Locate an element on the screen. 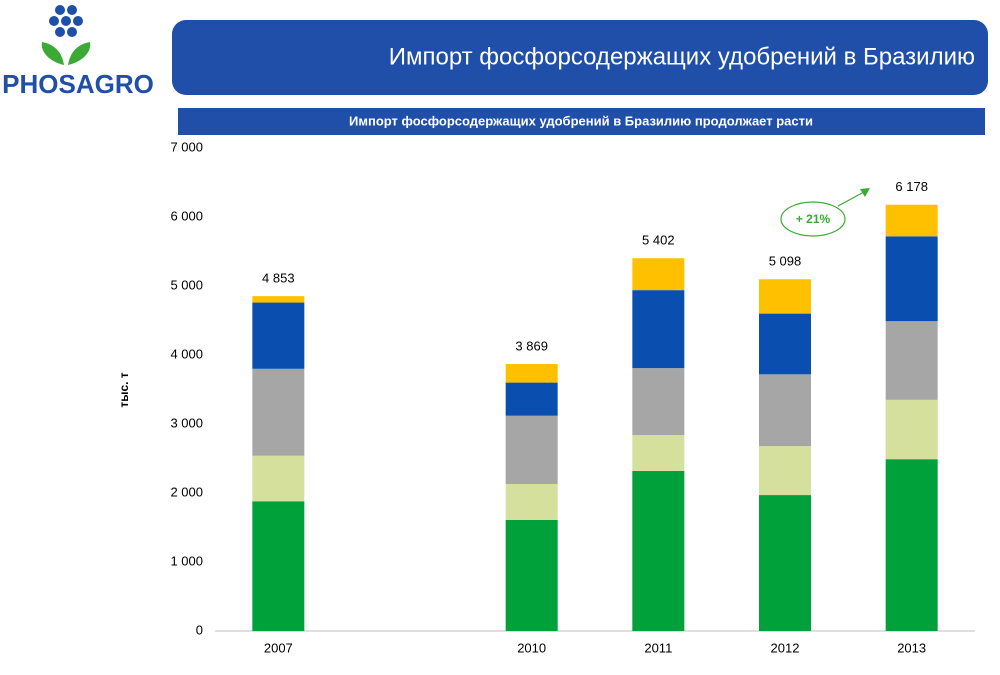  x-tick-label: 2007 is located at coordinates (278, 647).